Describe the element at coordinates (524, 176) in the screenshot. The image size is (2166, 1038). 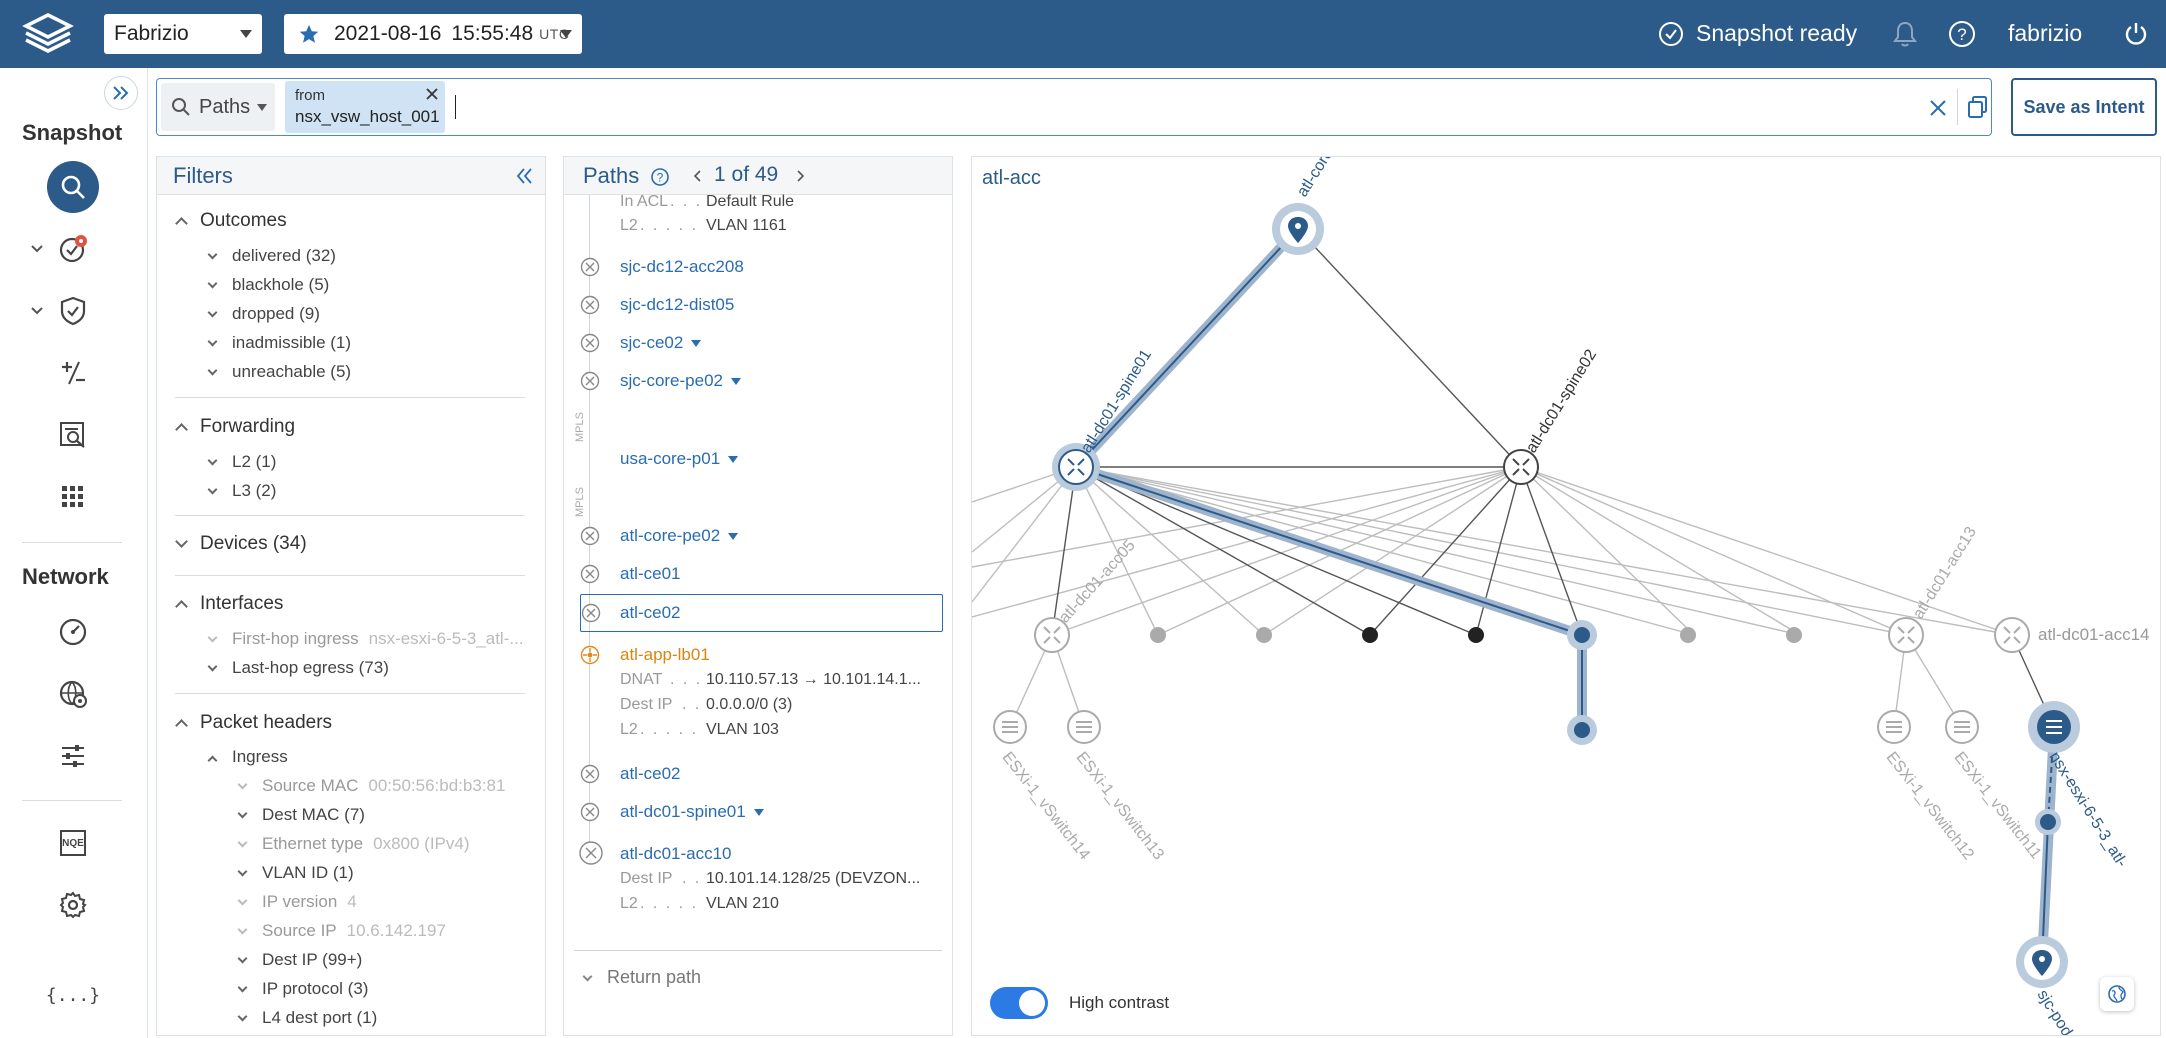
I see `collapse-panel-icon` at that location.